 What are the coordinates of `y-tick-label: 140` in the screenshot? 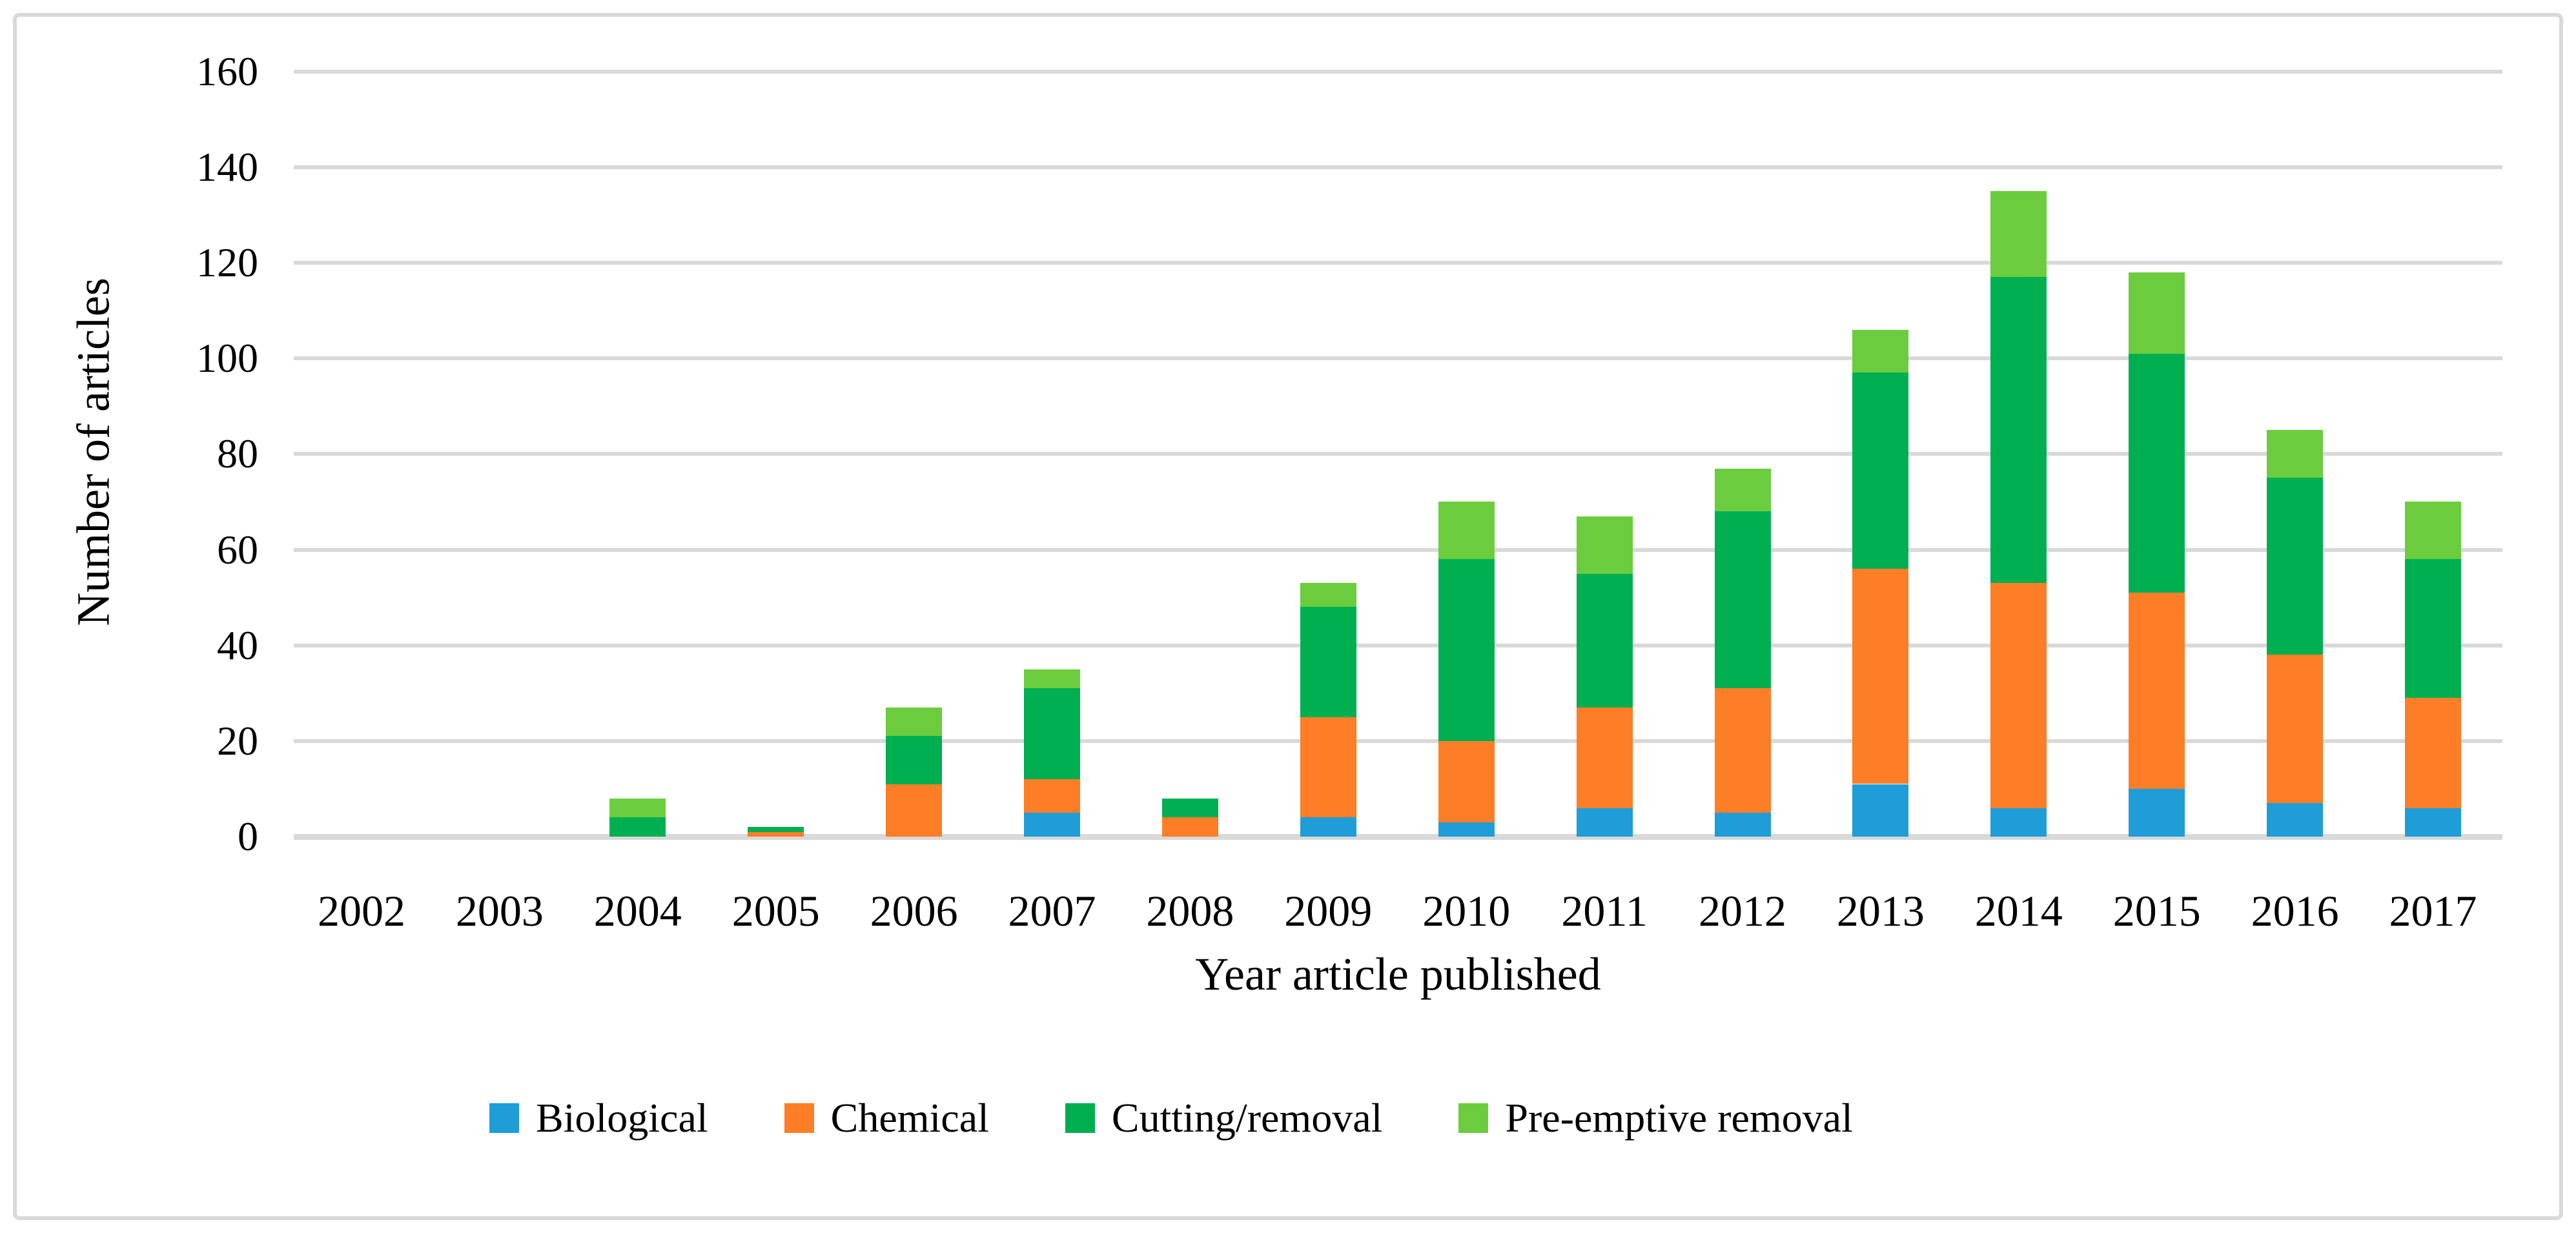 It's located at (227, 166).